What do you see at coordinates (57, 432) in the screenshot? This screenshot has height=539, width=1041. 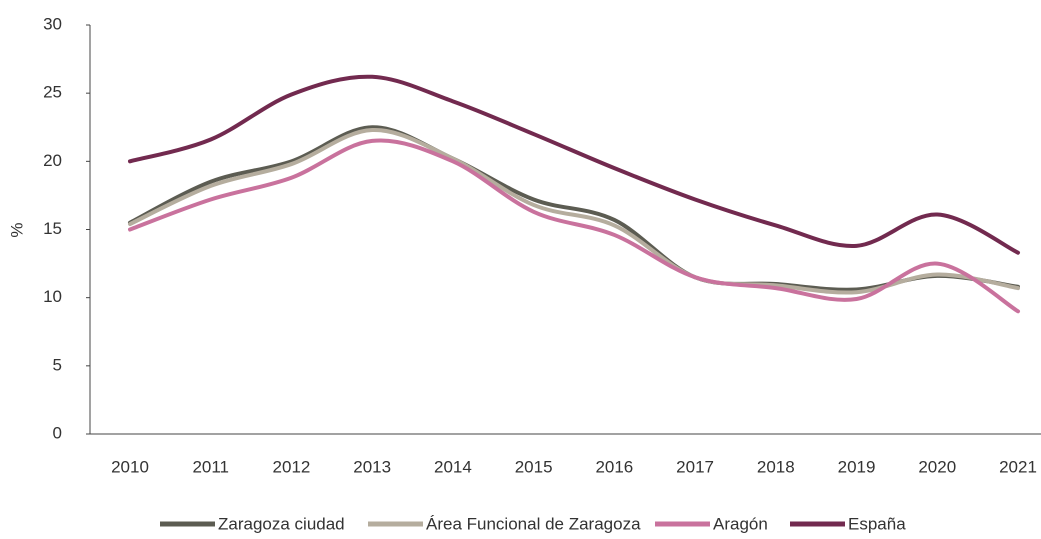 I see `y-tick-label: 0` at bounding box center [57, 432].